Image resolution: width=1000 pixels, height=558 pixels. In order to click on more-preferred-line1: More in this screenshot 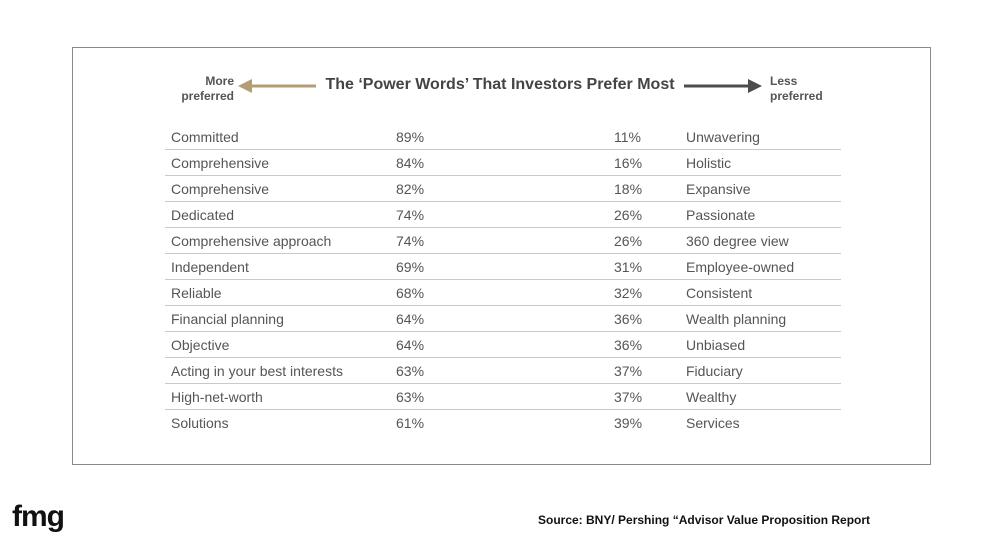, I will do `click(219, 81)`.